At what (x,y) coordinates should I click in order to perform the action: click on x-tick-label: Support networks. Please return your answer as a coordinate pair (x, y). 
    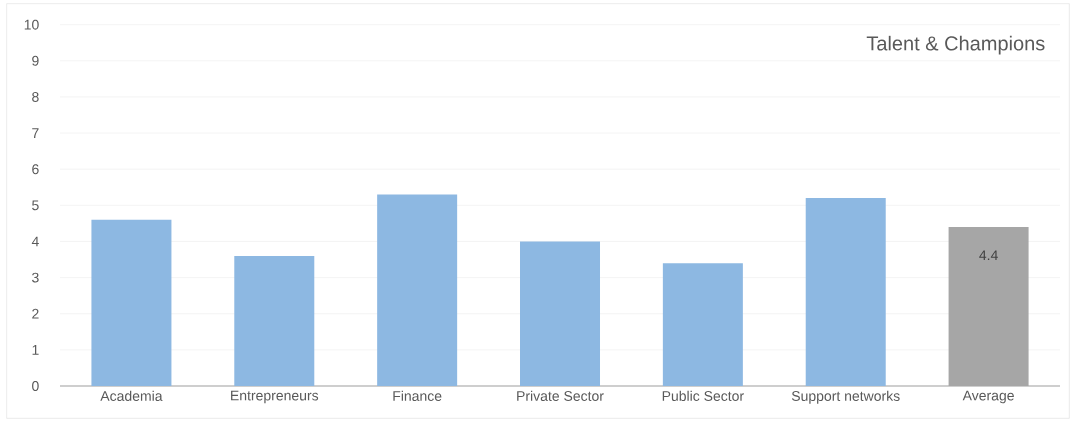
    Looking at the image, I should click on (845, 397).